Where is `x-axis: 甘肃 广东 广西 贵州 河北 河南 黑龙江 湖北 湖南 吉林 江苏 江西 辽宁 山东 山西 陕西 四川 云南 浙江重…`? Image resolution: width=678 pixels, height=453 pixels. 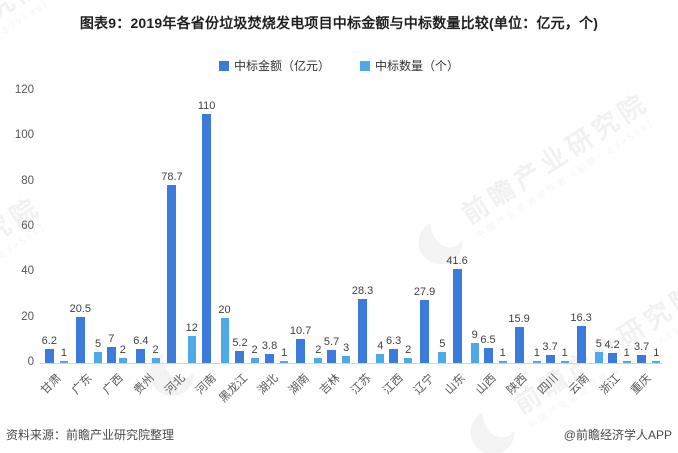 x-axis: 甘肃 广东 广西 贵州 河北 河南 黑龙江 湖北 湖南 吉林 江苏 江西 辽宁 山东 山西 陕西 四川 云南 浙江重… is located at coordinates (350, 393).